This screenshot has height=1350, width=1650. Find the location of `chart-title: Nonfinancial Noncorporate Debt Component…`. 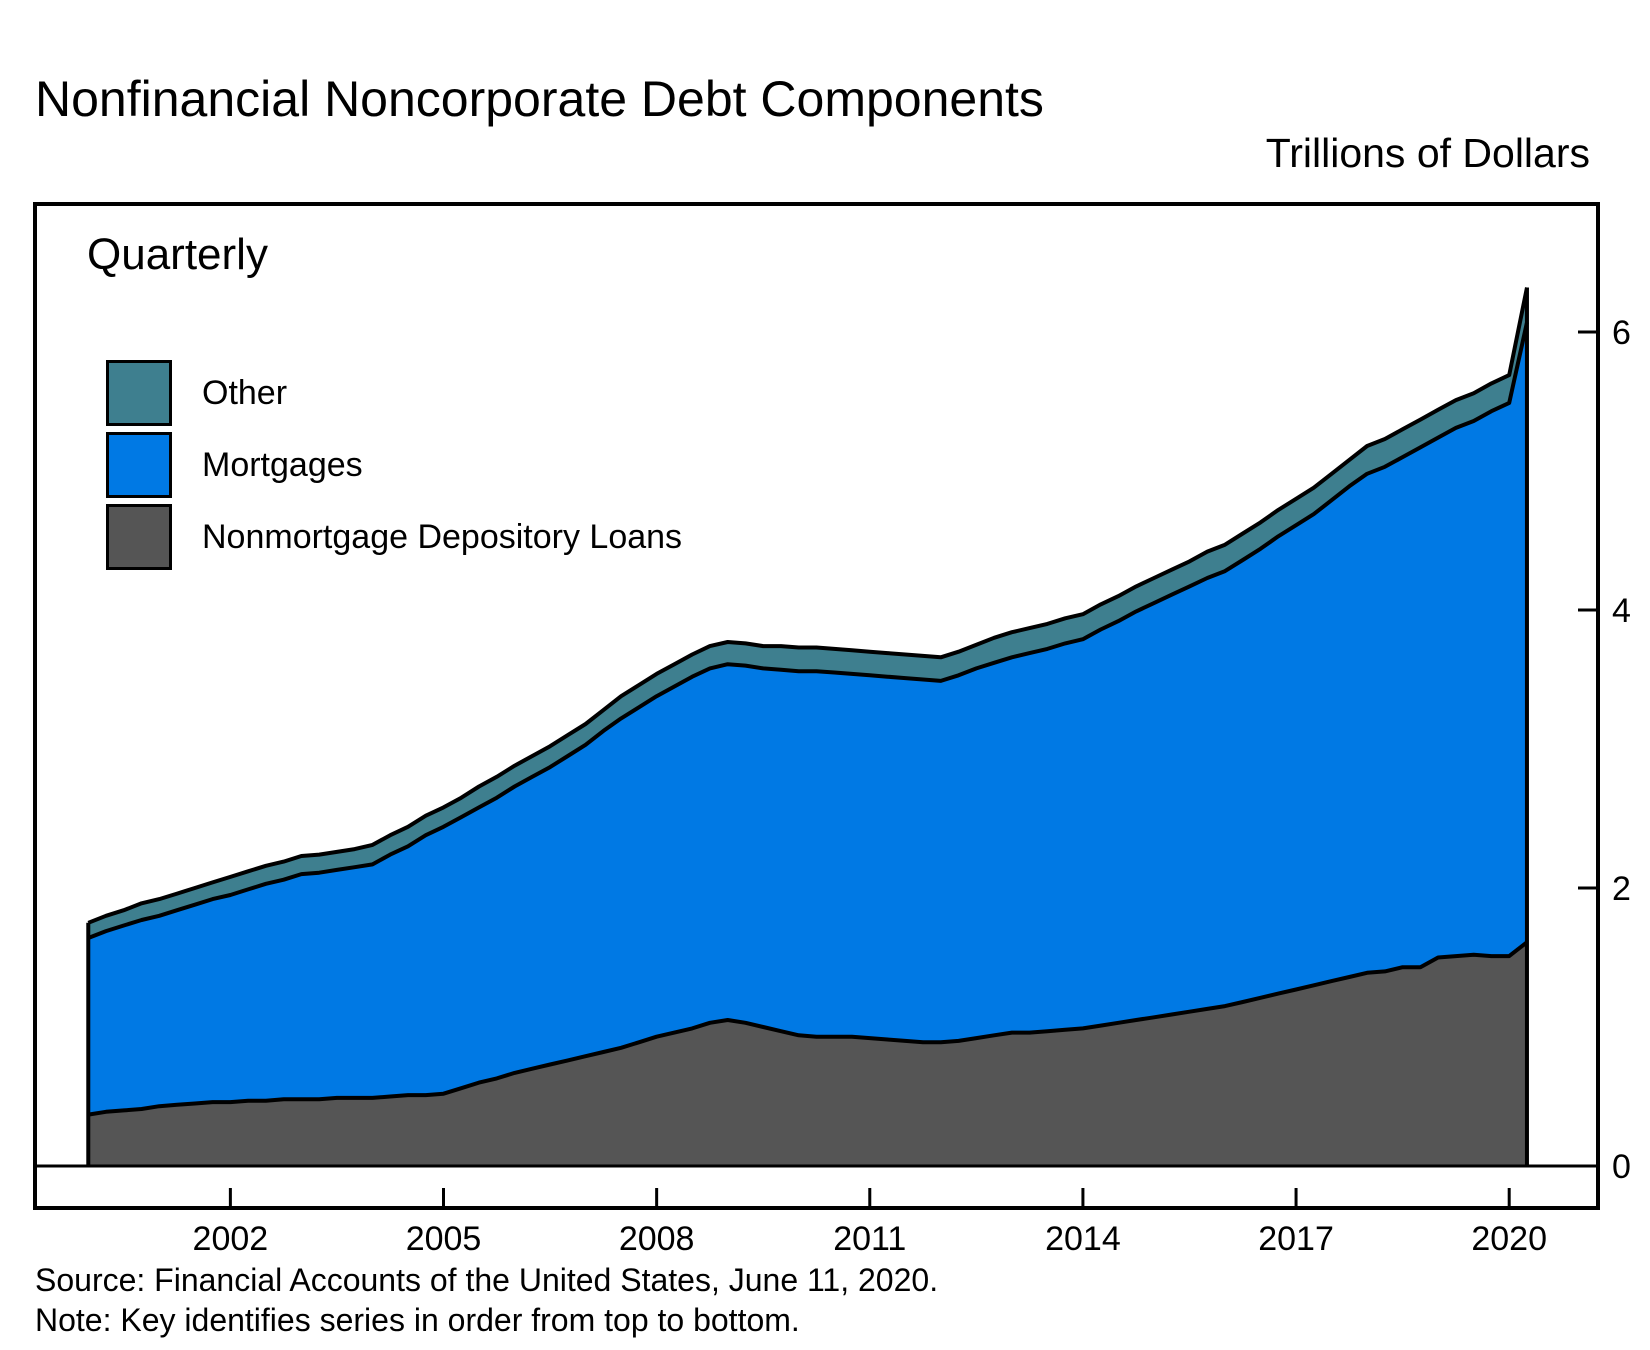

chart-title: Nonfinancial Noncorporate Debt Component… is located at coordinates (539, 99).